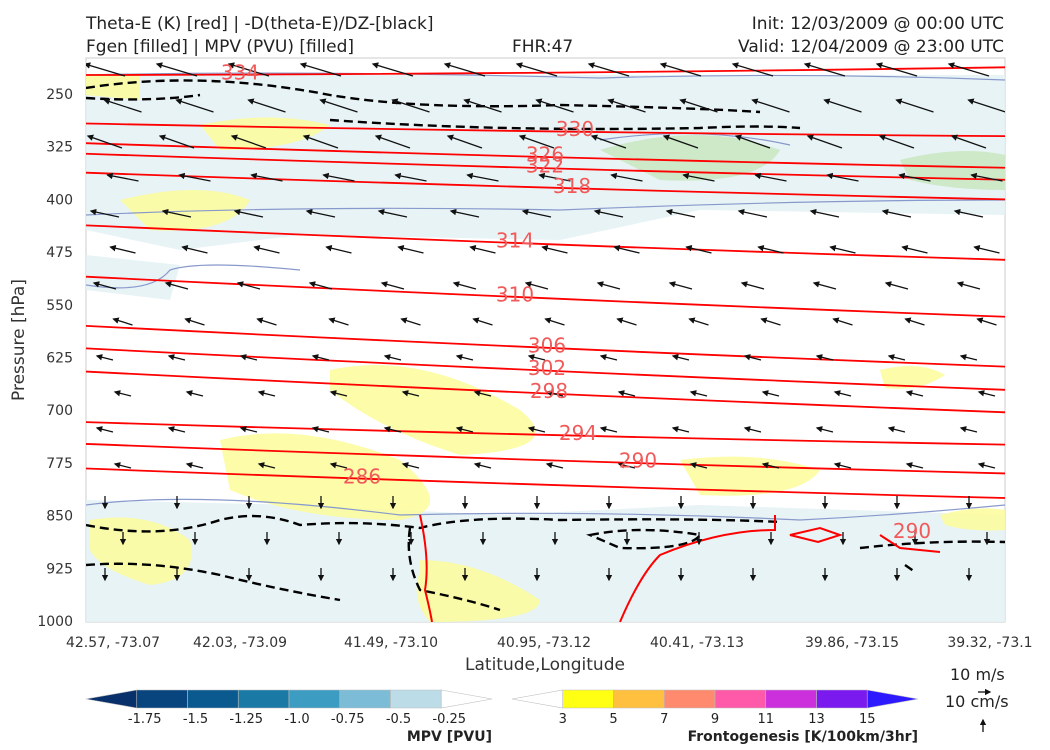 The width and height of the screenshot is (1050, 750). What do you see at coordinates (59, 95) in the screenshot?
I see `y-tick-250: 250` at bounding box center [59, 95].